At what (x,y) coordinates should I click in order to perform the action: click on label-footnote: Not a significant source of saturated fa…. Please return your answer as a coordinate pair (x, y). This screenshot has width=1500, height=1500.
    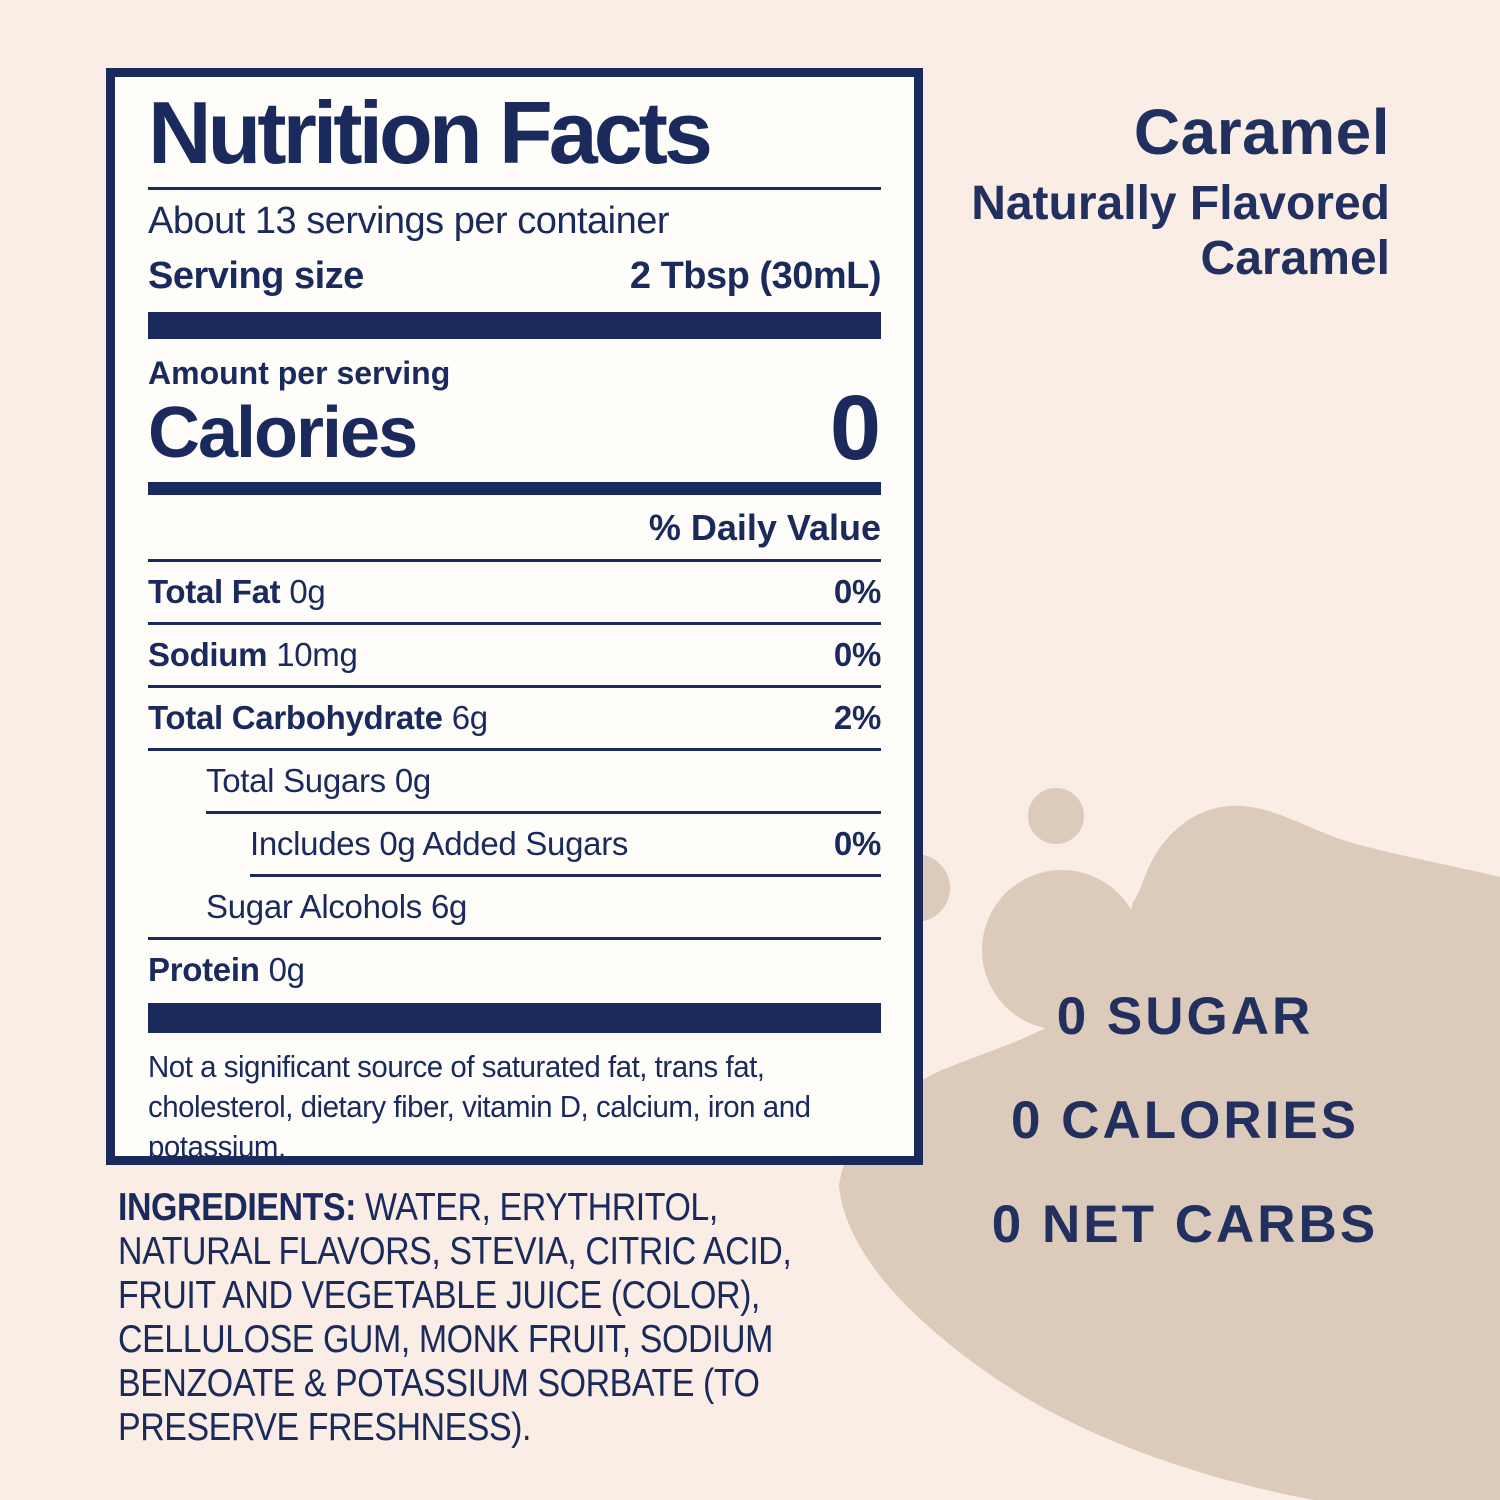
    Looking at the image, I should click on (496, 1107).